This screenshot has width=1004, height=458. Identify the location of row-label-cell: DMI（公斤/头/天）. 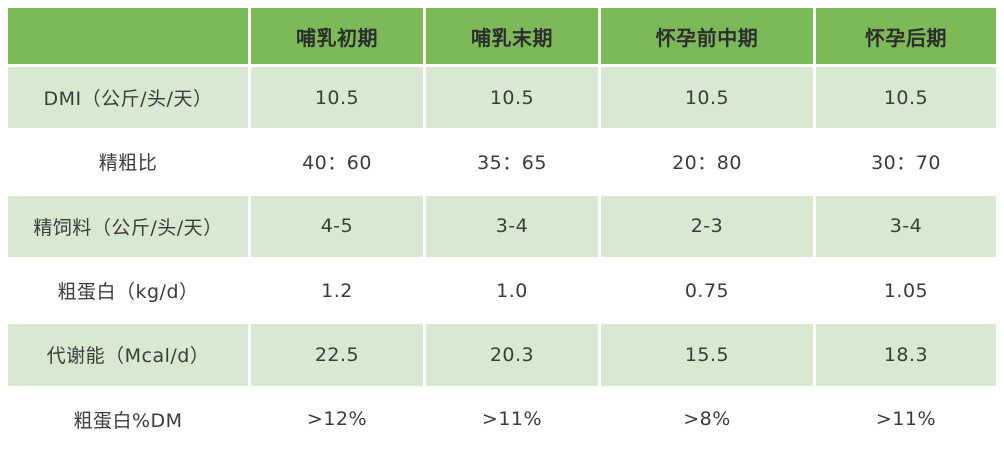
(128, 98).